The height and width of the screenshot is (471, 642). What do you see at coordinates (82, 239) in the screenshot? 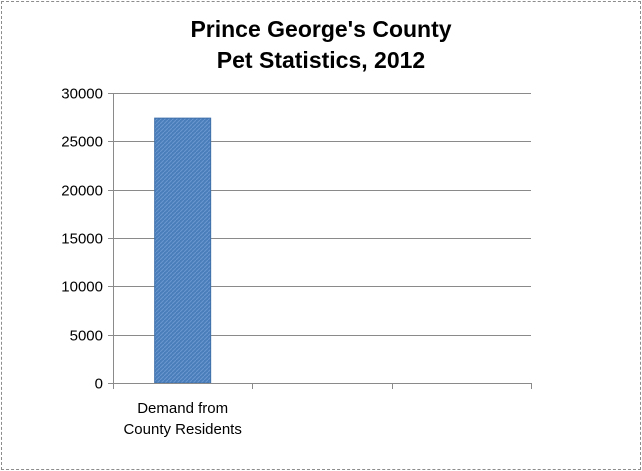
I see `y-tick-label-15000: 15000` at bounding box center [82, 239].